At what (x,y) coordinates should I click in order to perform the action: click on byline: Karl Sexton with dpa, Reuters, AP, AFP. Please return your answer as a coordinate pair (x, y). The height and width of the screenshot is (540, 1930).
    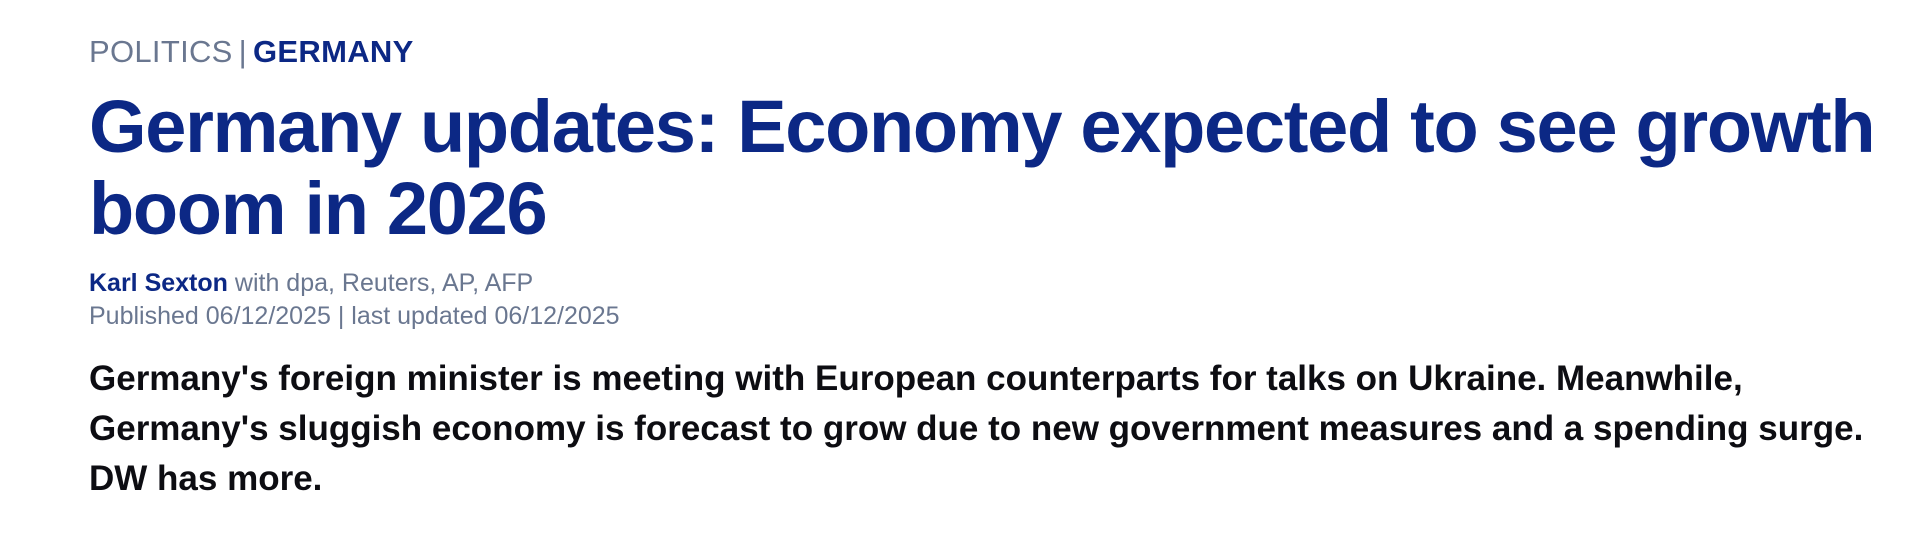
    Looking at the image, I should click on (311, 283).